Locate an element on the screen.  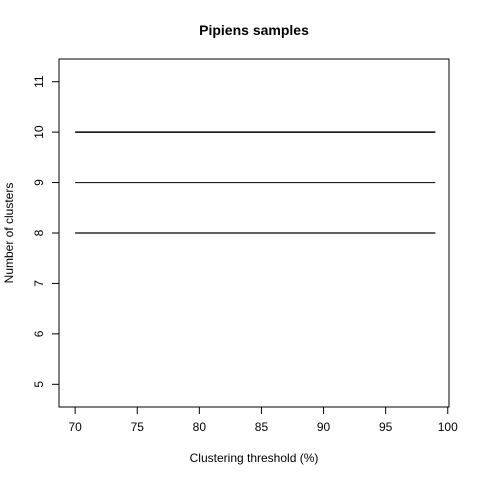
x-axis: 70 75 80 85 90 95 100 is located at coordinates (263, 420).